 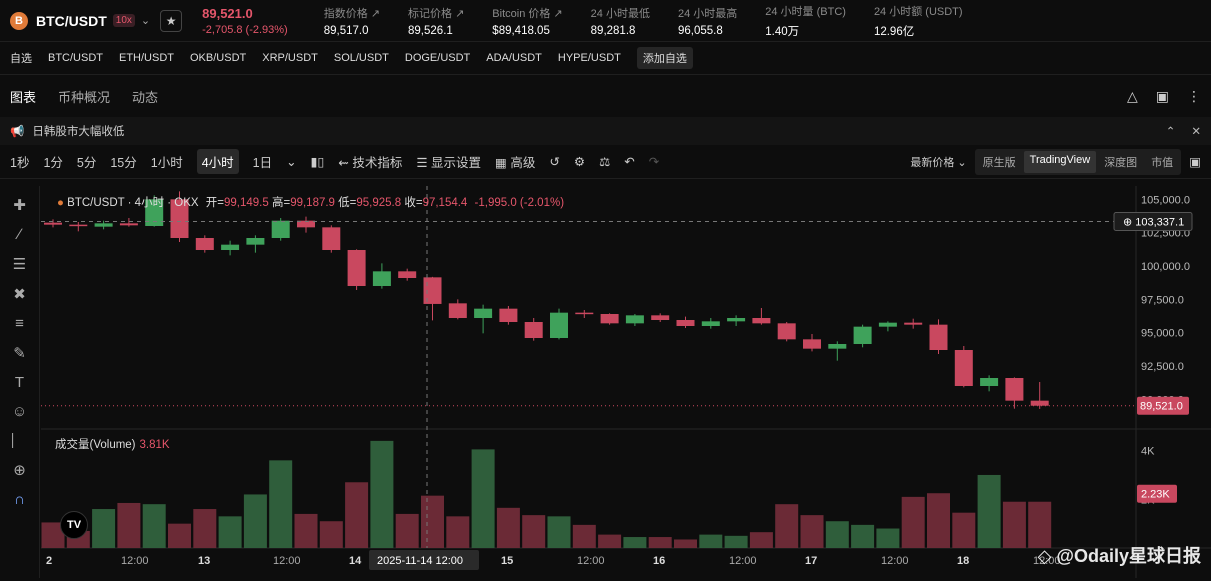 I want to click on news-text: 日韩股市大幅收低, so click(x=78, y=132).